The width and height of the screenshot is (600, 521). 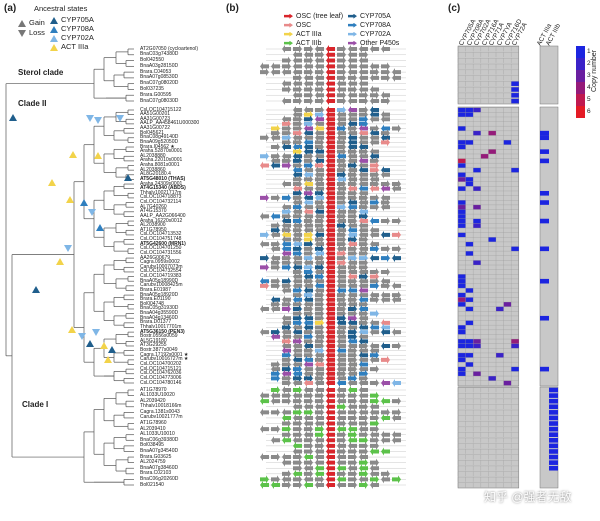 I want to click on taxon-label: Cagra.17192s0001 ★, so click(x=164, y=354).